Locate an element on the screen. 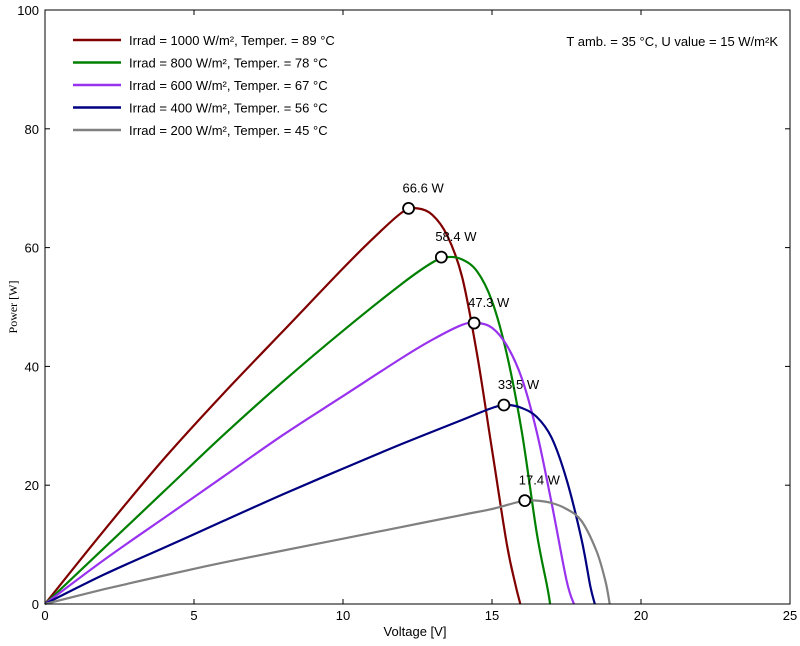 The width and height of the screenshot is (800, 646). ambient-conditions-note: T amb. = 35 °C, U value = 15 W/m²K is located at coordinates (672, 41).